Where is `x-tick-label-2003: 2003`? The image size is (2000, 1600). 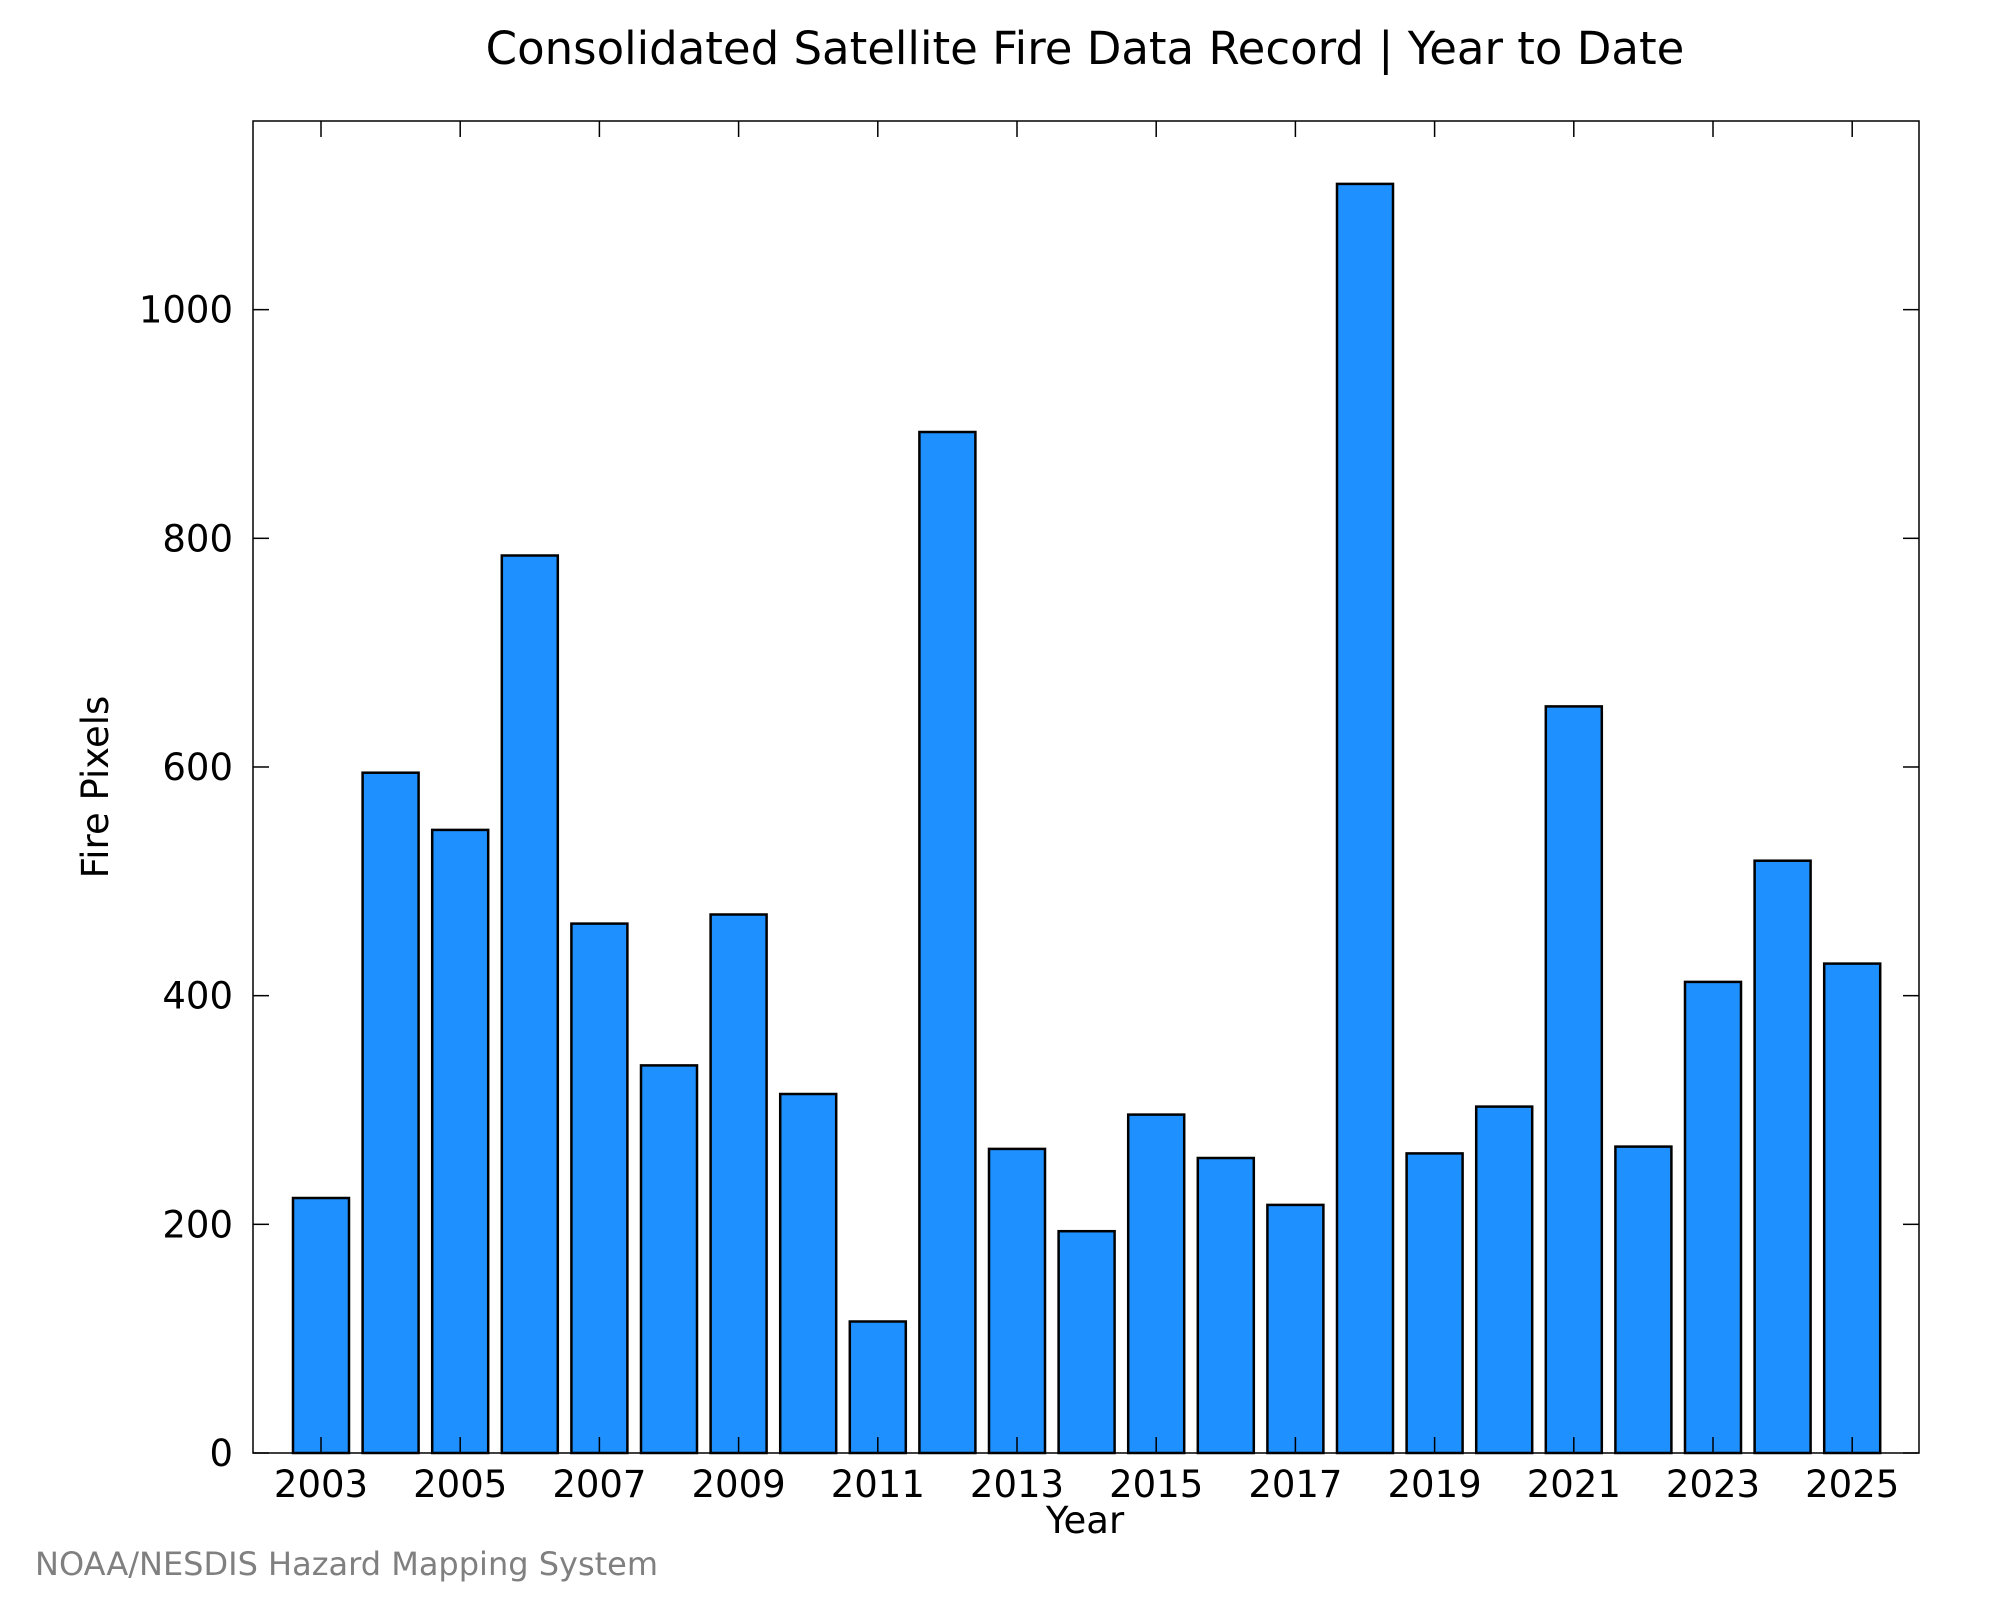
x-tick-label-2003: 2003 is located at coordinates (321, 1484).